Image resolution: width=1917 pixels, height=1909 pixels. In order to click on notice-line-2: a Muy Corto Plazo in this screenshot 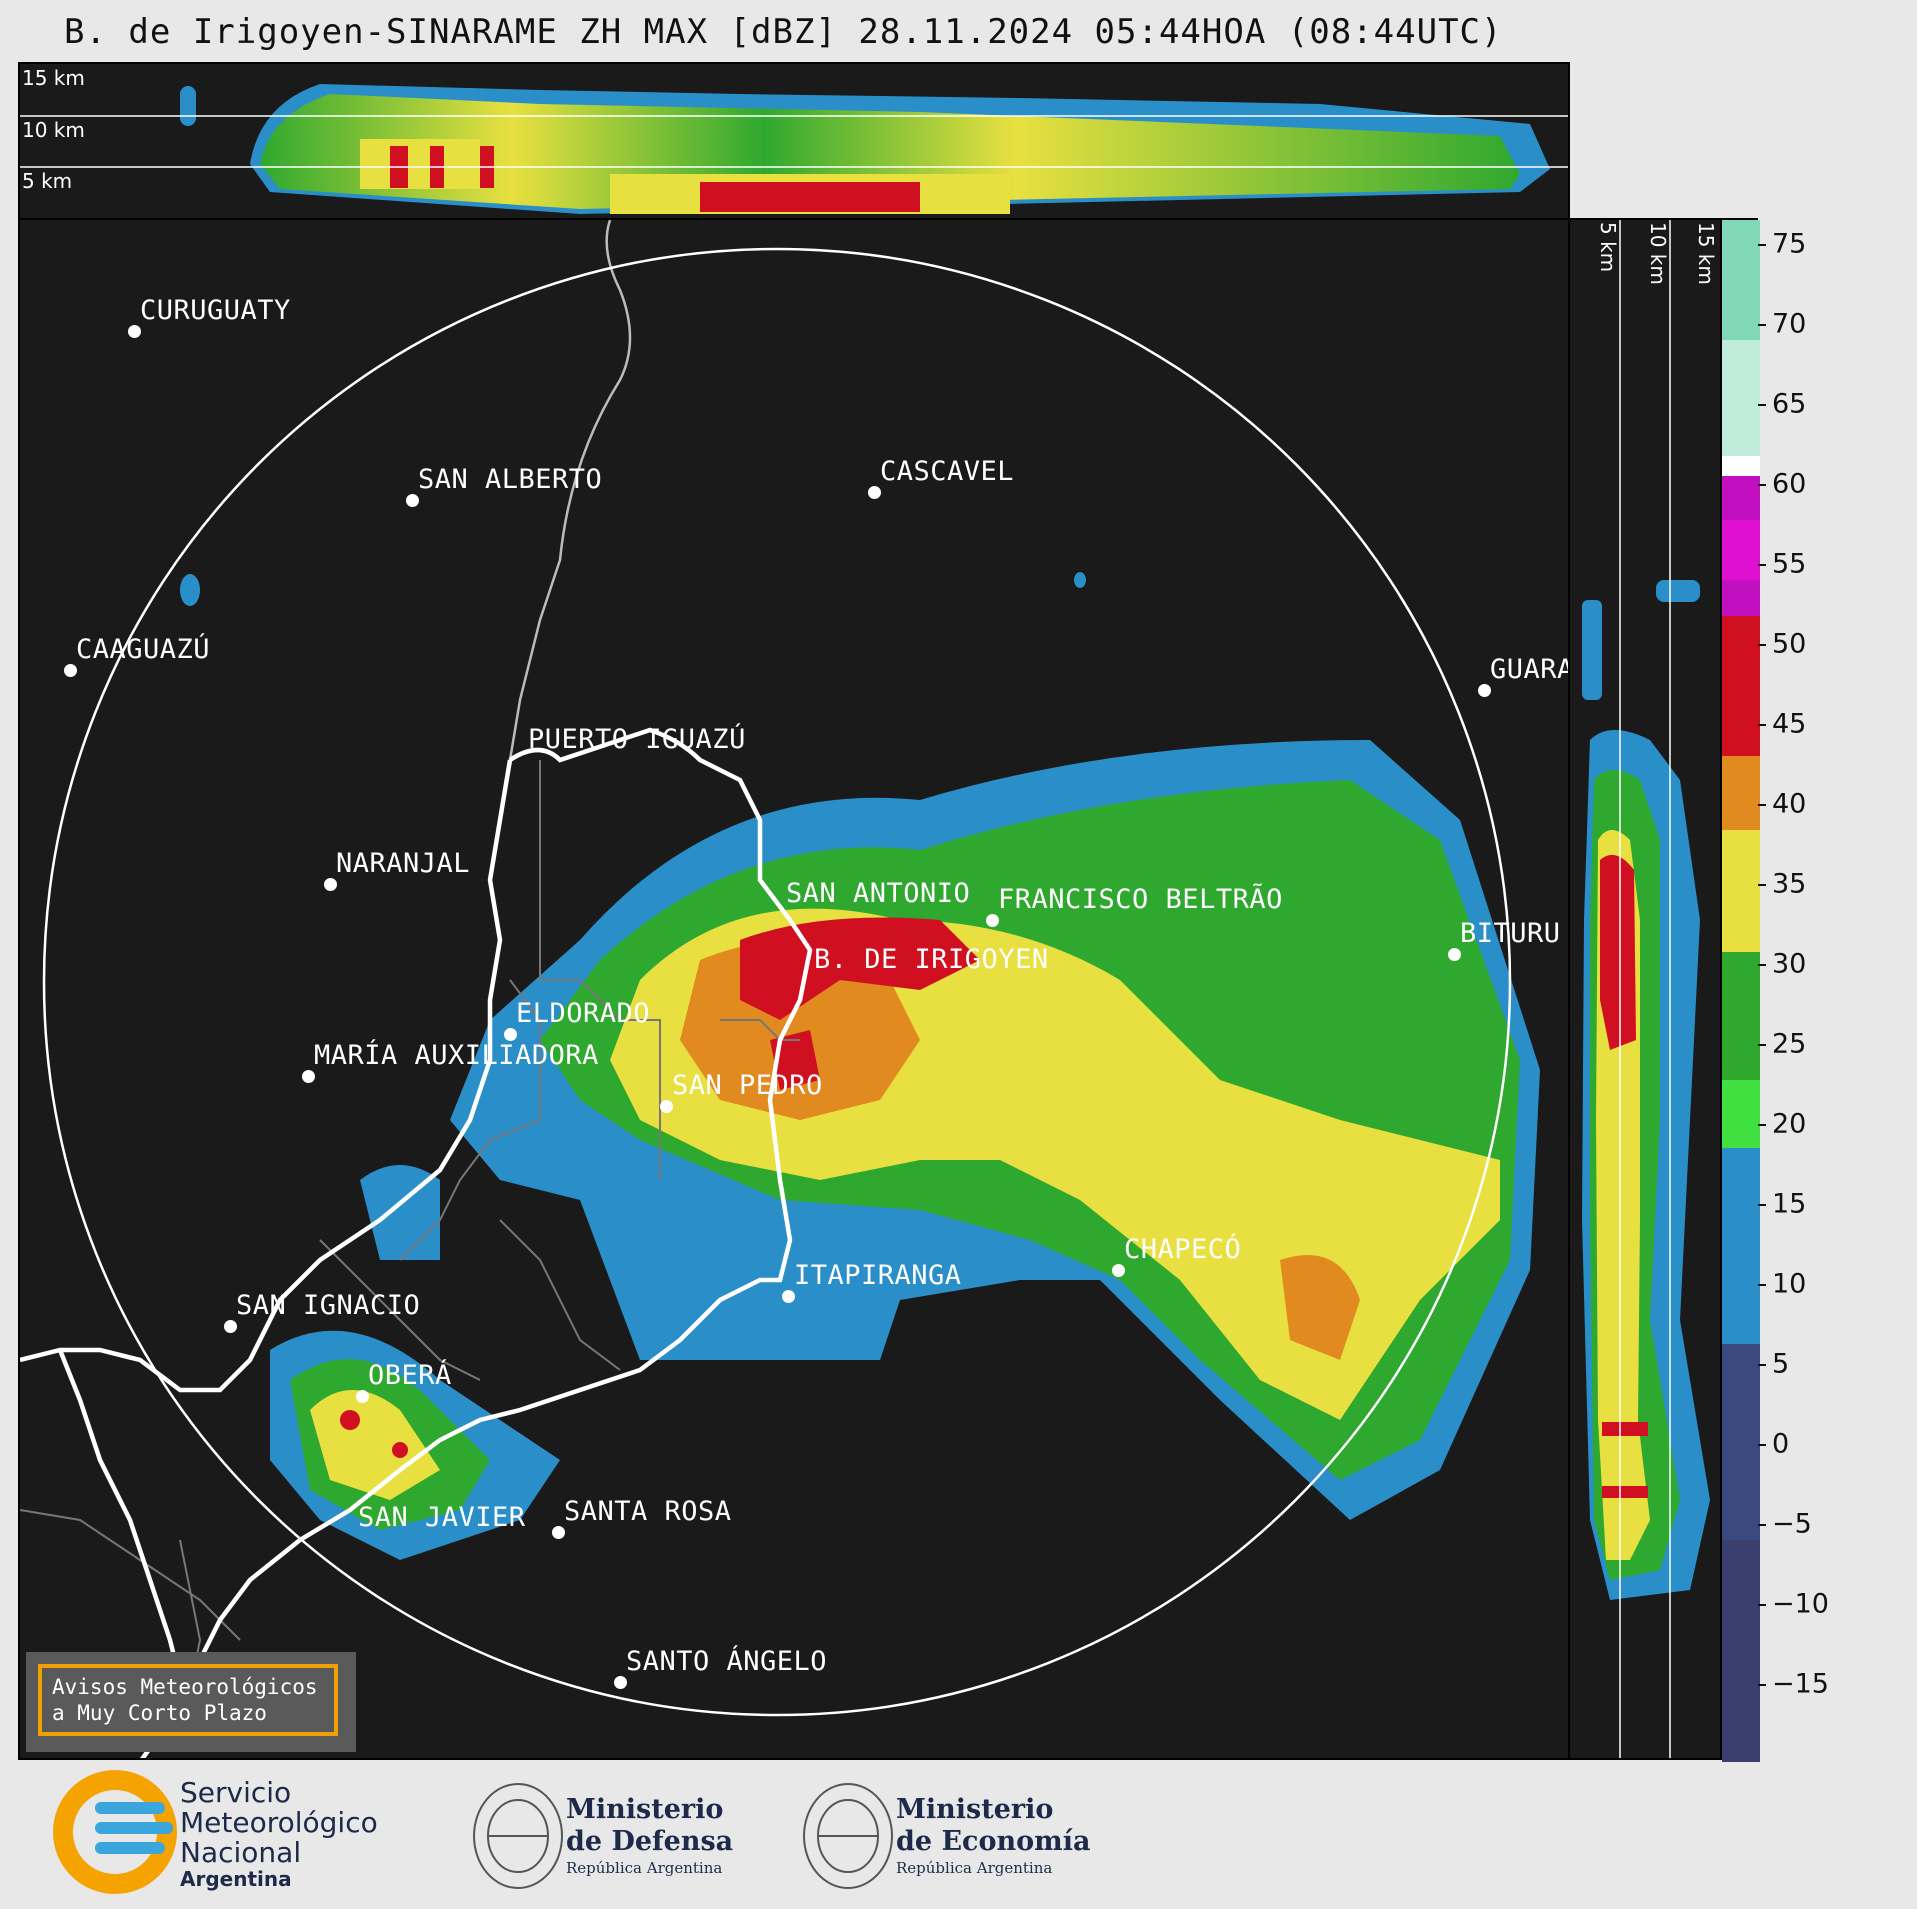, I will do `click(159, 1713)`.